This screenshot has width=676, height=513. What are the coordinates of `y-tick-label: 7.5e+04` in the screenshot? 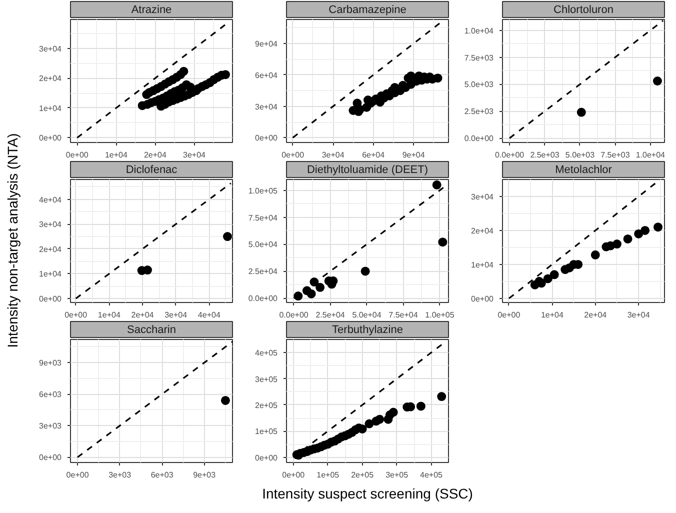 It's located at (263, 217).